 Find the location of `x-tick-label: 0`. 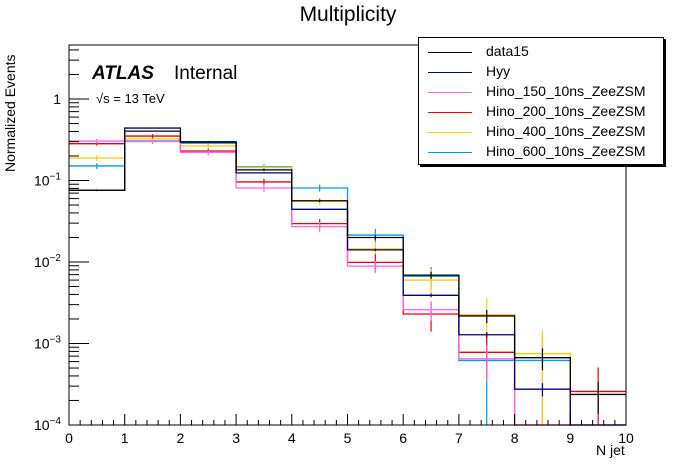

x-tick-label: 0 is located at coordinates (69, 438).